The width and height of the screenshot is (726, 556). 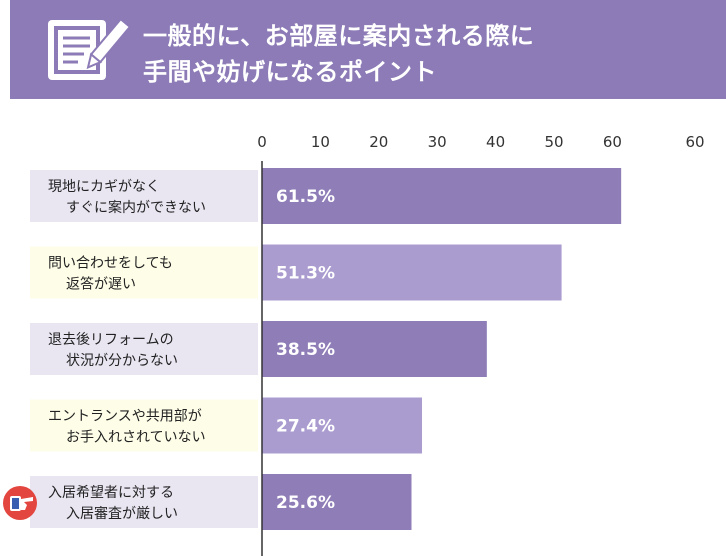 What do you see at coordinates (305, 427) in the screenshot?
I see `bar-value-label: 27.4%` at bounding box center [305, 427].